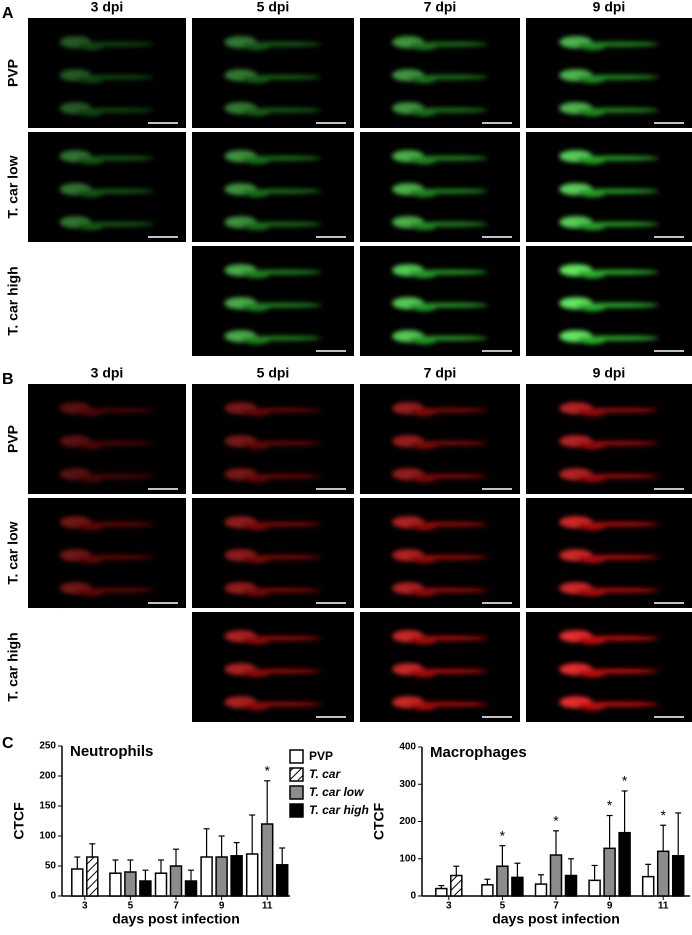 Image resolution: width=692 pixels, height=935 pixels. What do you see at coordinates (8, 13) in the screenshot?
I see `panel-letter: A` at bounding box center [8, 13].